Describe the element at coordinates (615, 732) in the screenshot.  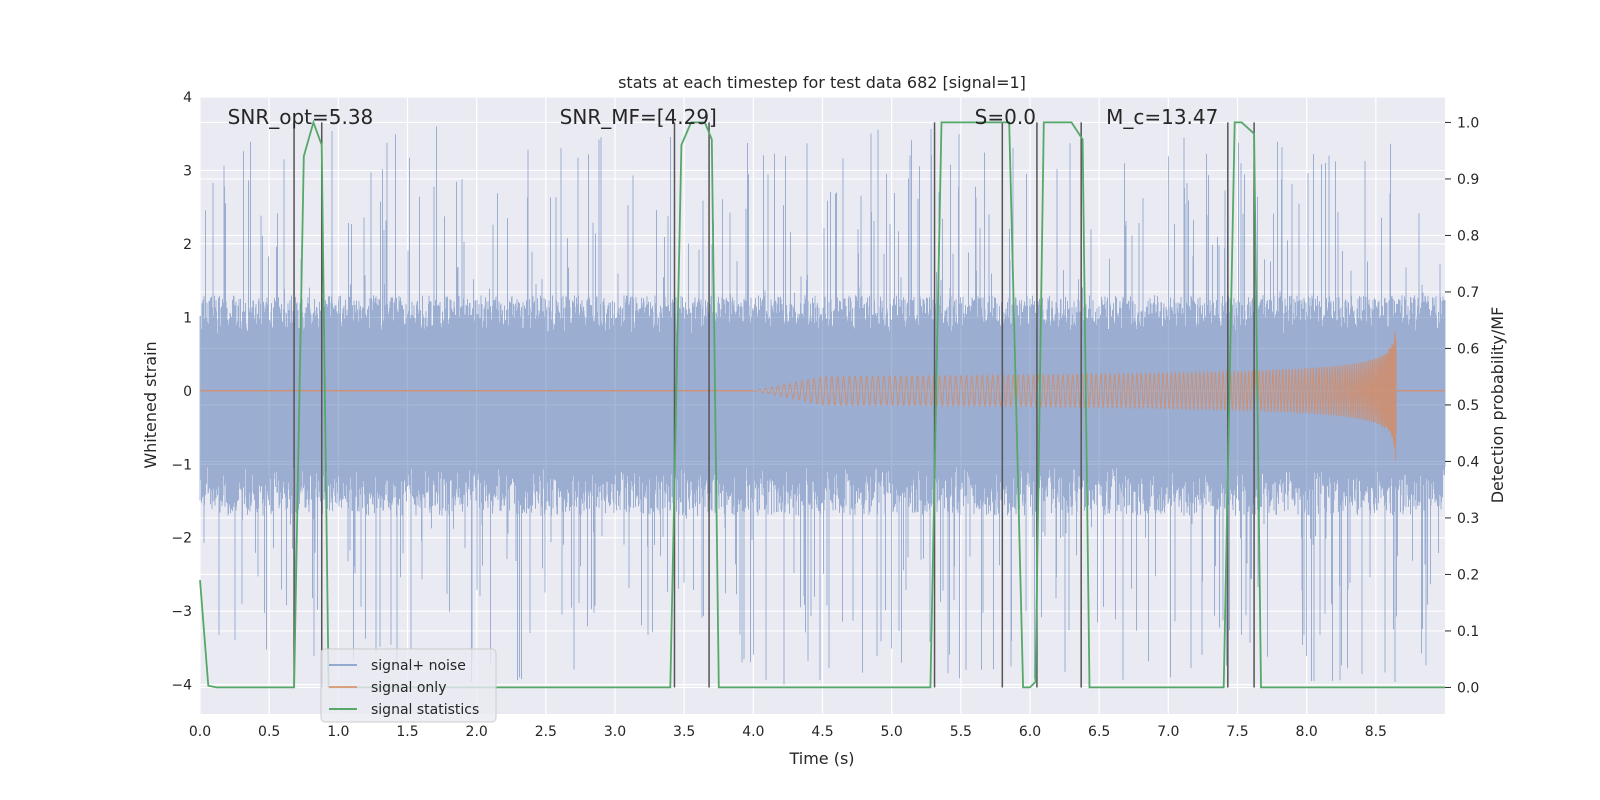
I see `x-tick-label: 3.0` at that location.